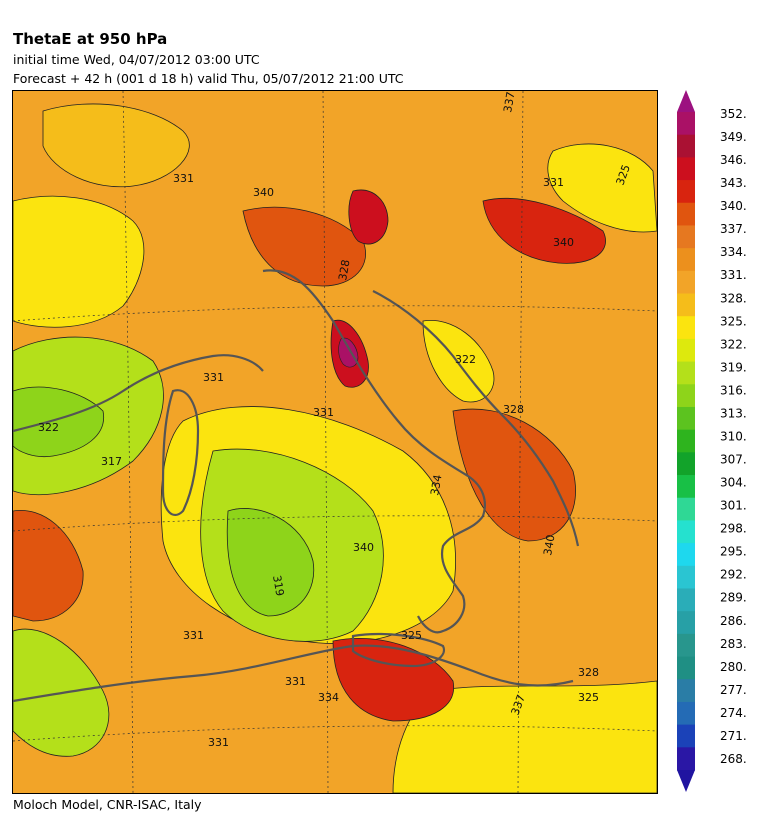 The height and width of the screenshot is (828, 760). Describe the element at coordinates (733, 552) in the screenshot. I see `colorbar-level-label: 295.` at that location.